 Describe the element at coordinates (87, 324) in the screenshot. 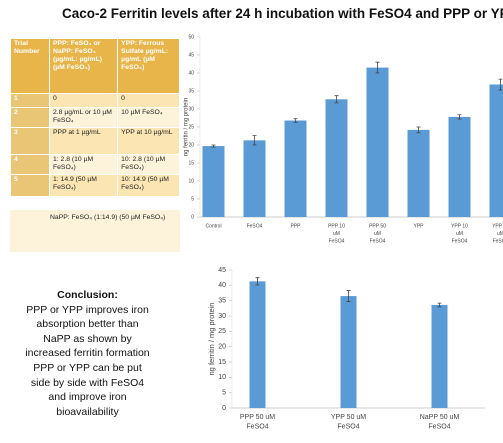

I see `conclusion-line: absorption better than` at that location.